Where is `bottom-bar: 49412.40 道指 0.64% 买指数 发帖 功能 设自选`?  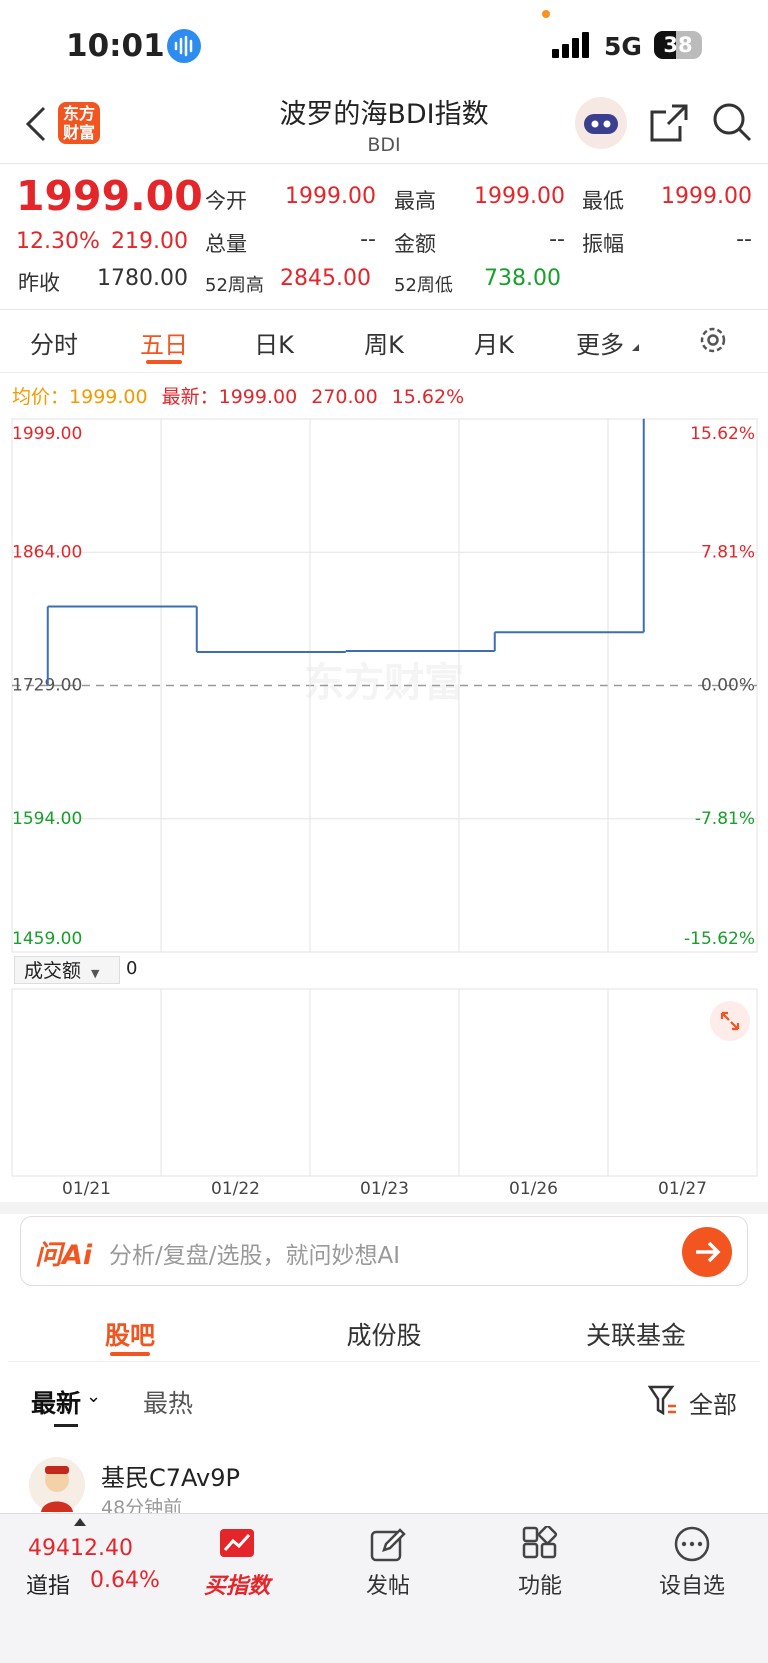 bottom-bar: 49412.40 道指 0.64% 买指数 发帖 功能 设自选 is located at coordinates (384, 1588).